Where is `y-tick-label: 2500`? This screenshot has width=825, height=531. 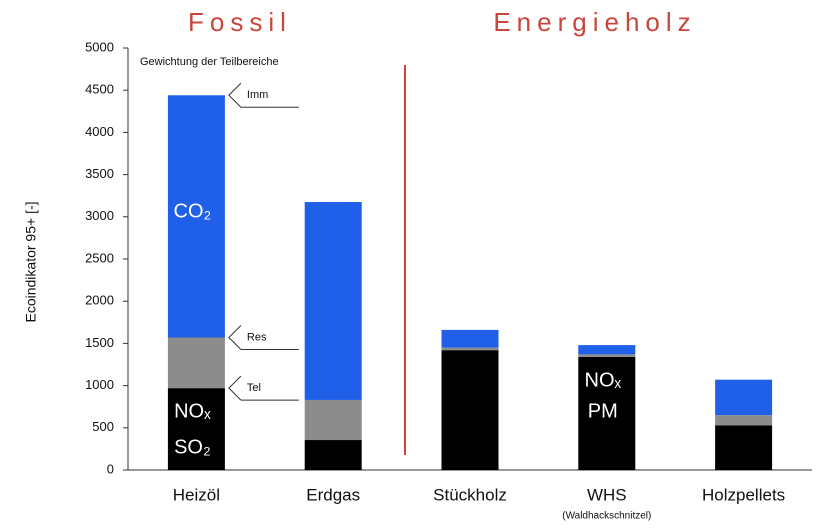
y-tick-label: 2500 is located at coordinates (99, 257).